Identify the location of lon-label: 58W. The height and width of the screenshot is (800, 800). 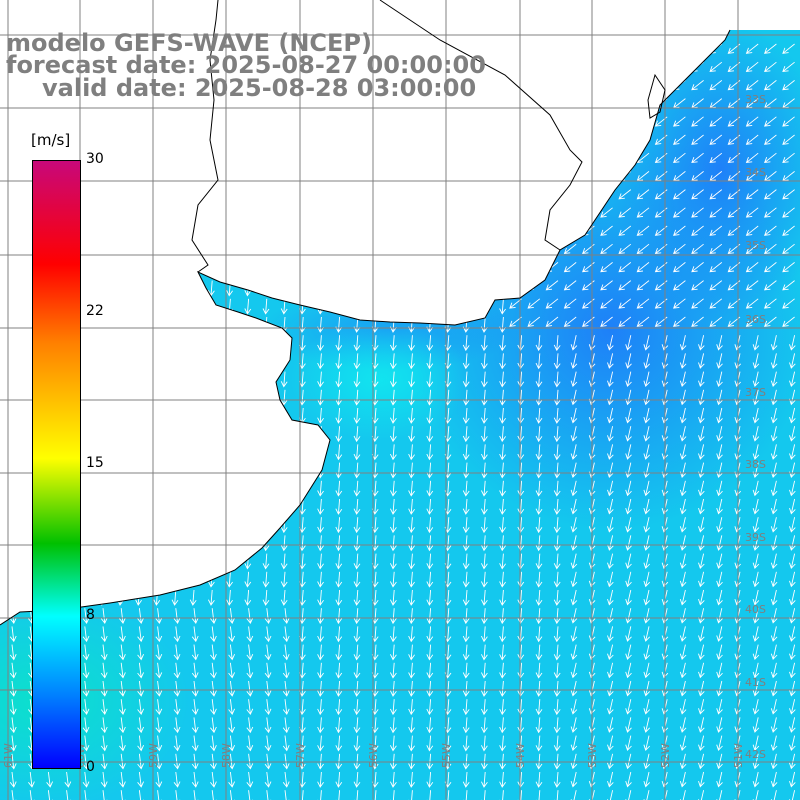
(226, 755).